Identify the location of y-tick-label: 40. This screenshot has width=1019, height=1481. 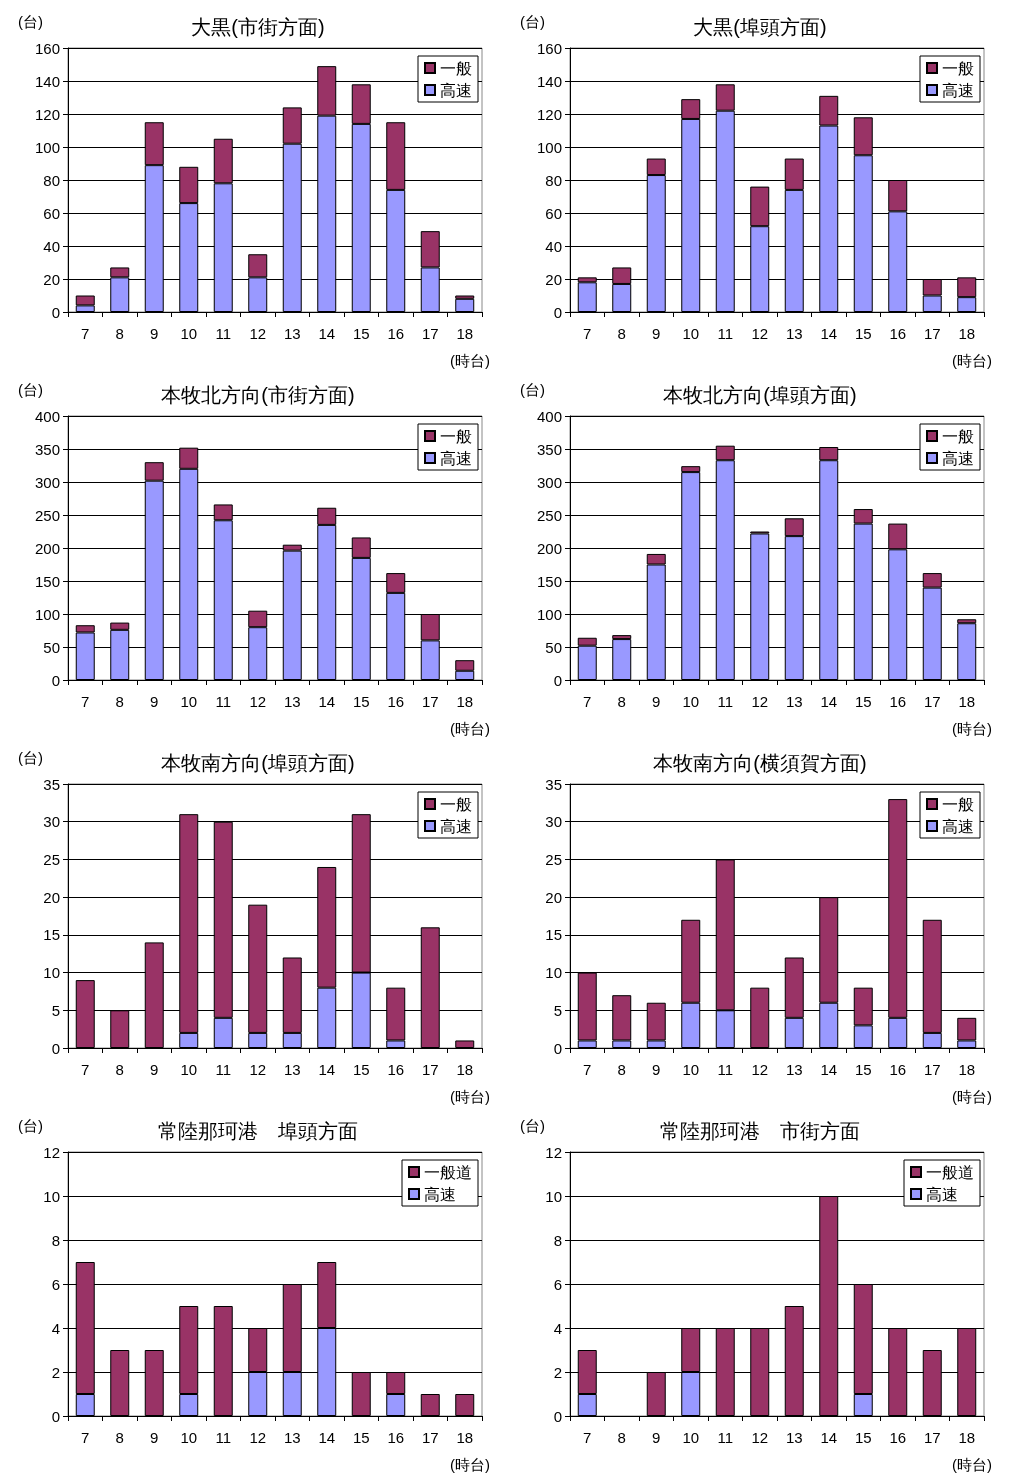
(51, 246).